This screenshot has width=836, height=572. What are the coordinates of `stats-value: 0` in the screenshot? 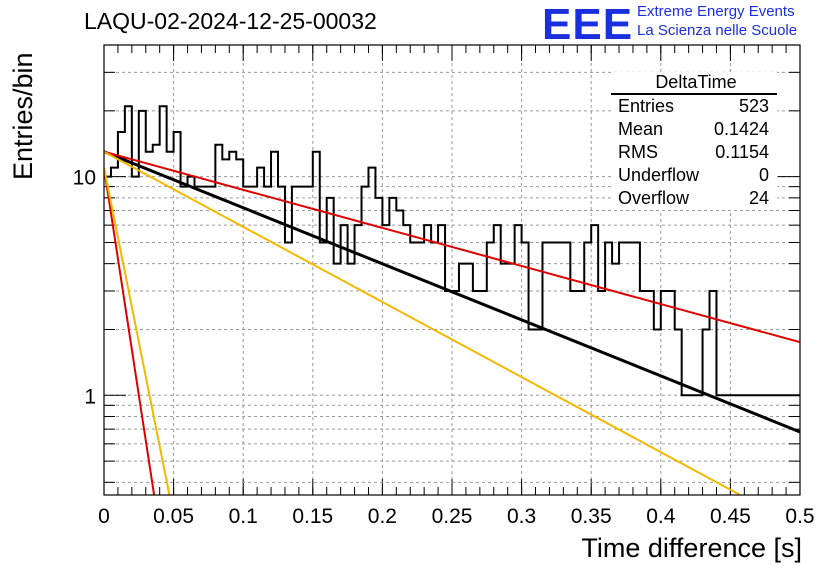 It's located at (763, 175).